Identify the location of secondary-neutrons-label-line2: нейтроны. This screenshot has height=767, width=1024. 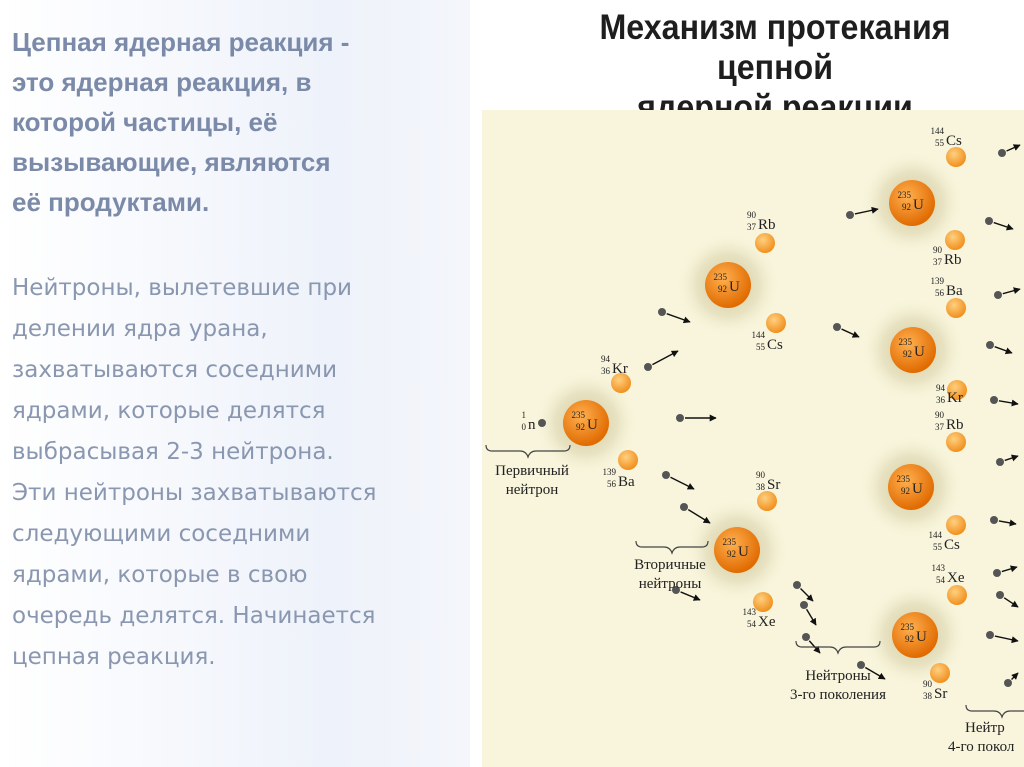
(670, 584).